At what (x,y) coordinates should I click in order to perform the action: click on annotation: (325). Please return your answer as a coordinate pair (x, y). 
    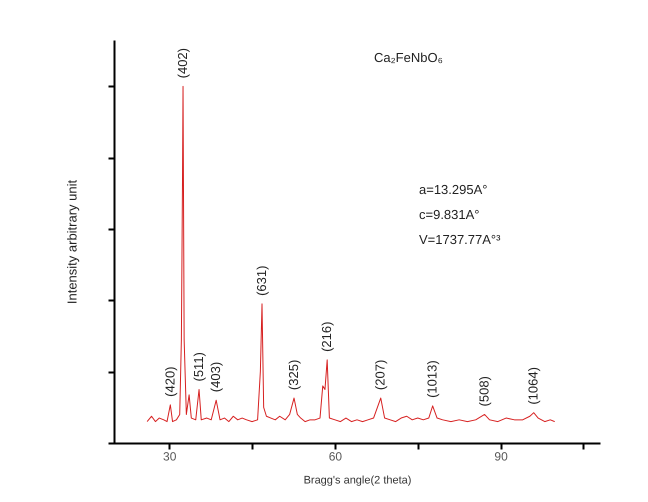
    Looking at the image, I should click on (294, 375).